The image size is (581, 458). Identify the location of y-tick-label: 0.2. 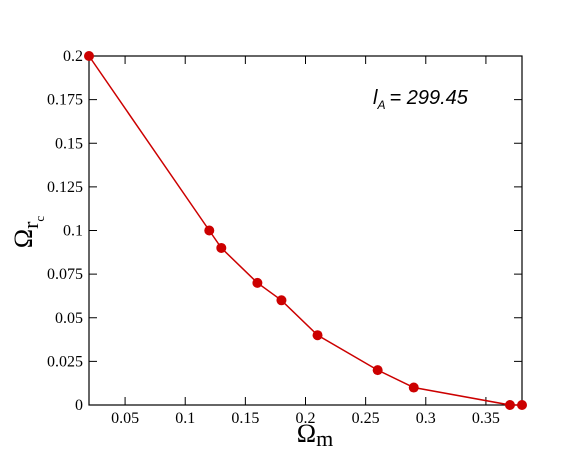
(73, 56).